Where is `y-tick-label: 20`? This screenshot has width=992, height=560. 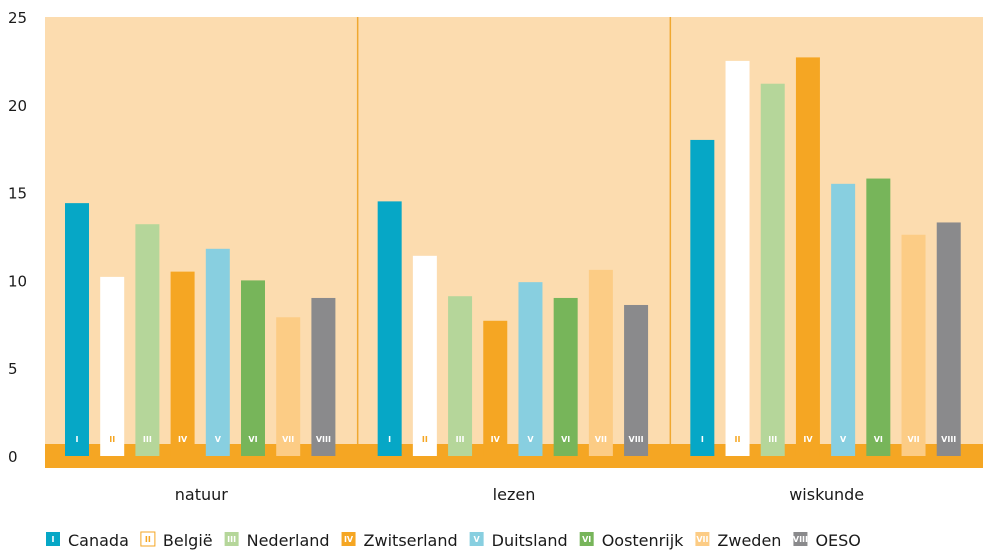
y-tick-label: 20 is located at coordinates (17, 106).